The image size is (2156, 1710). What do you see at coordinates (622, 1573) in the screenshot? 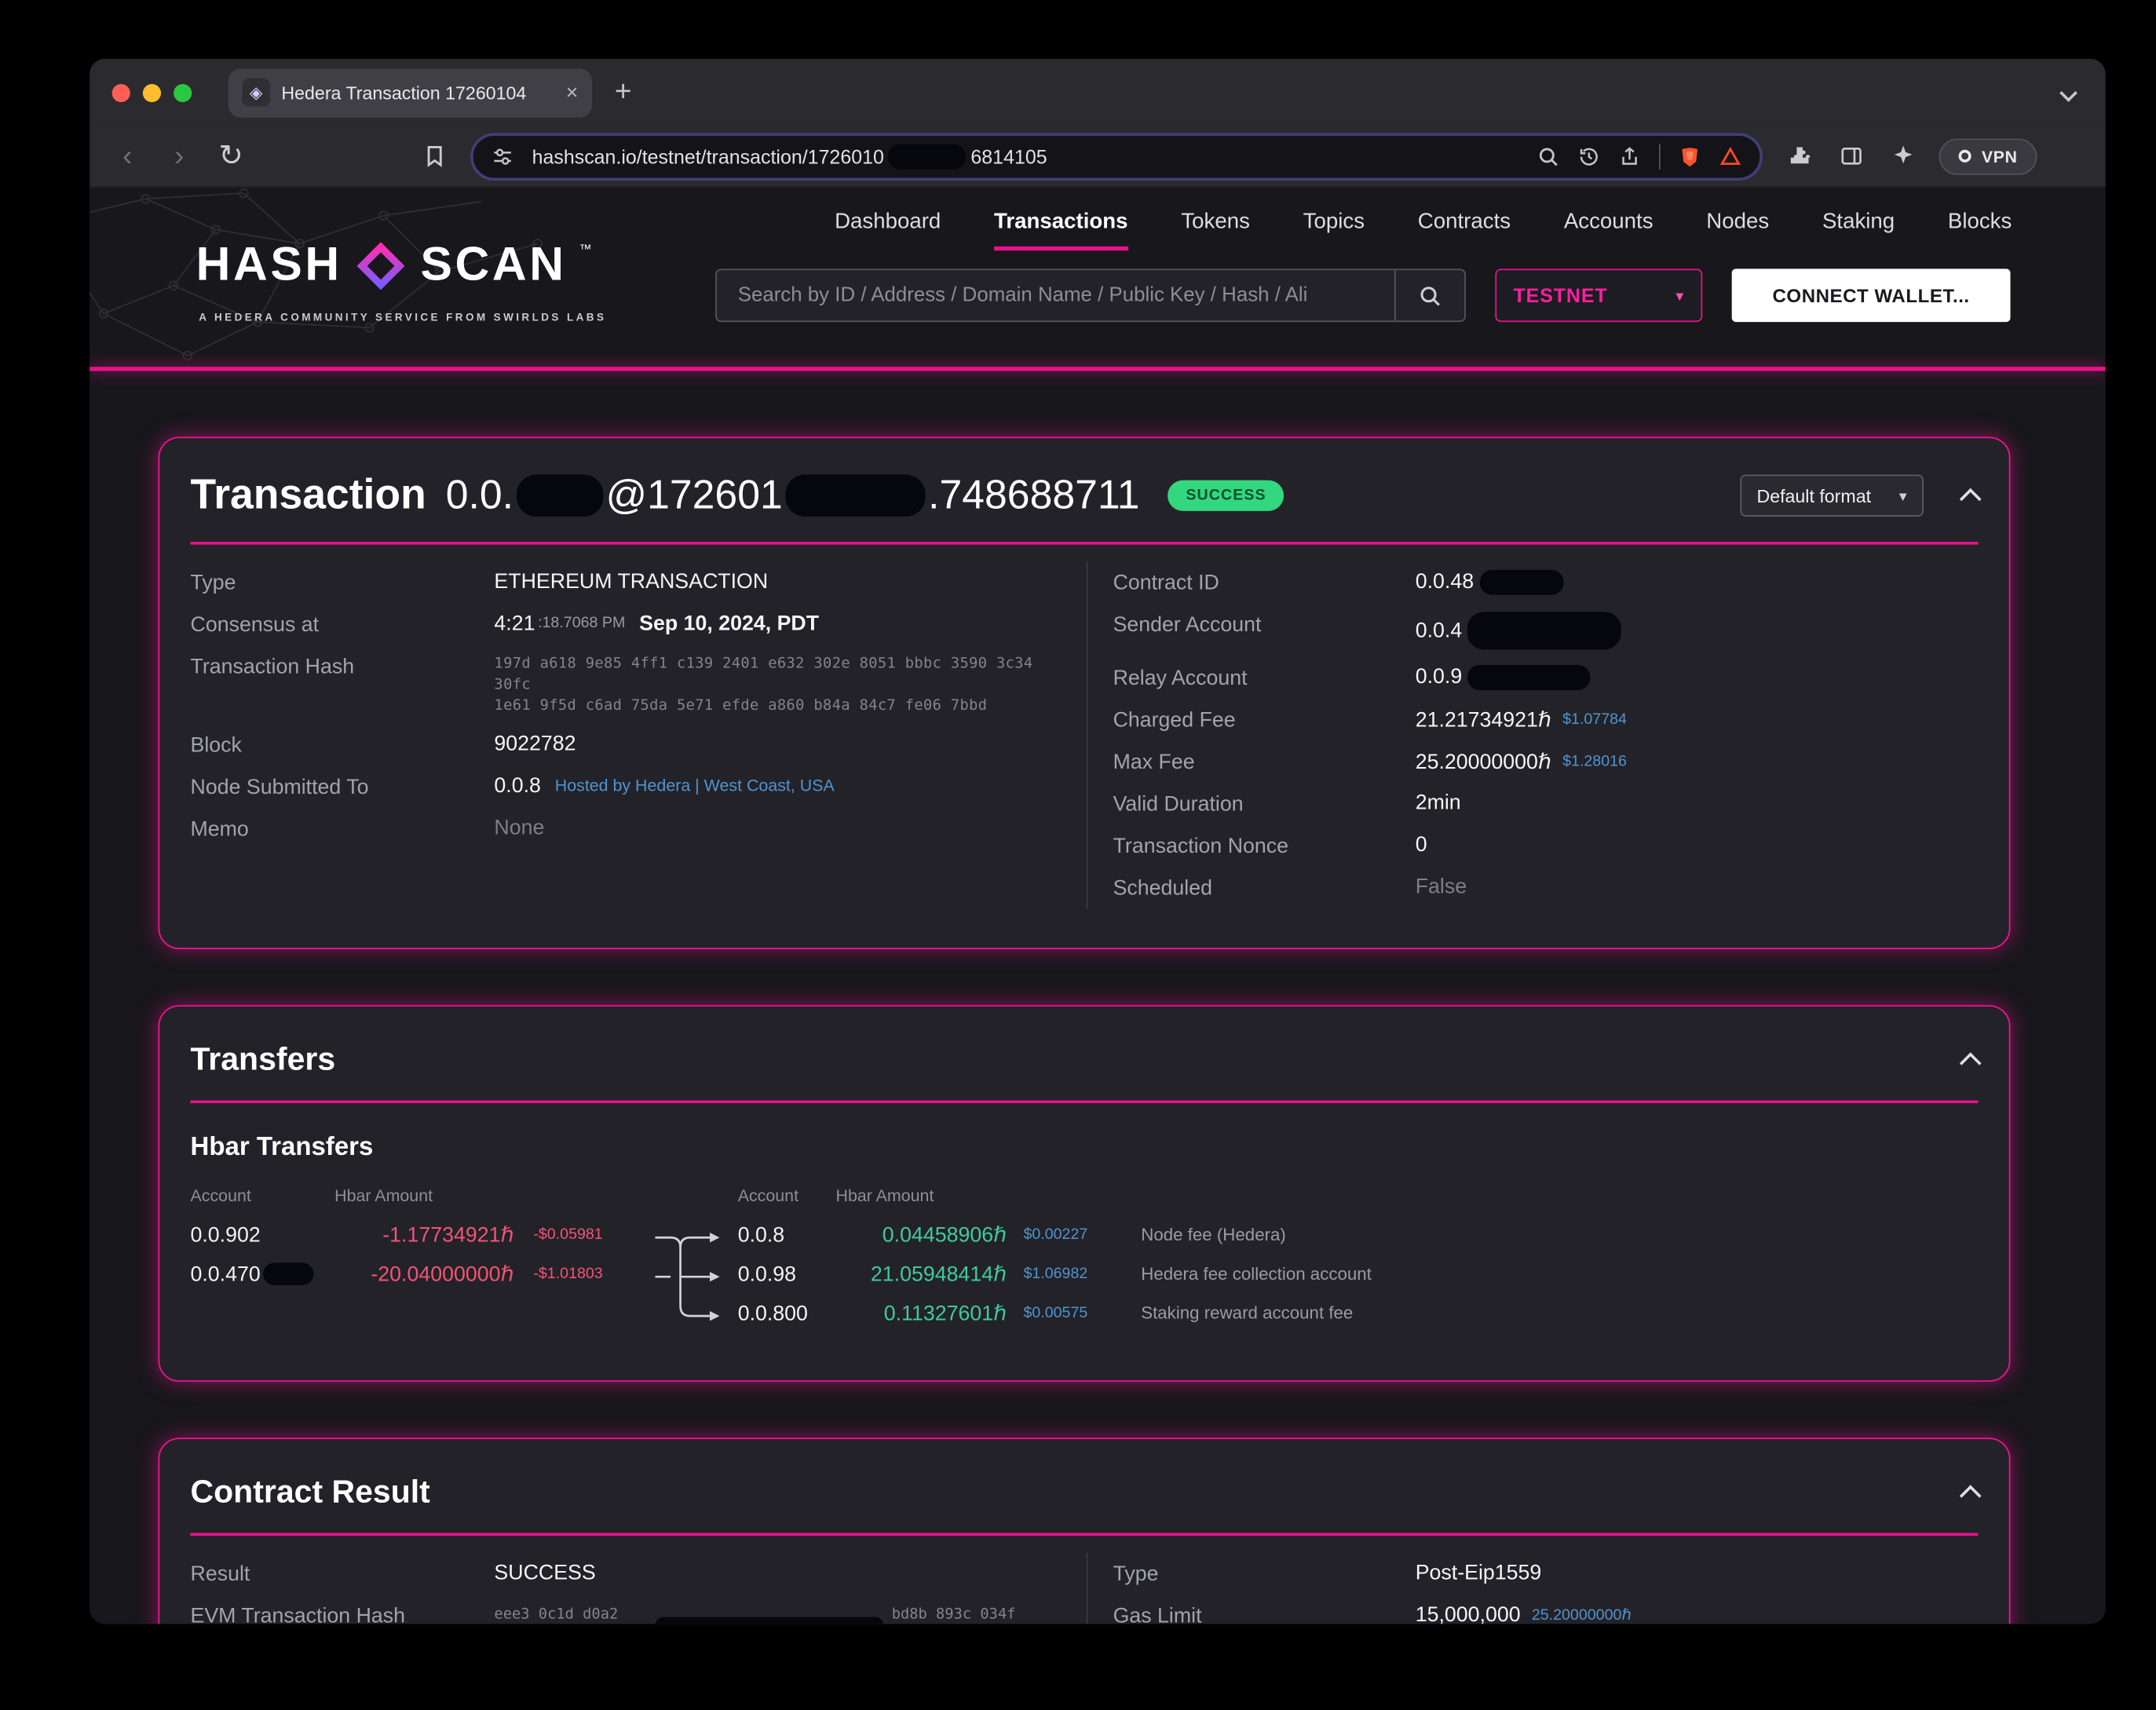
I see `detail-row: Result SUCCESS` at bounding box center [622, 1573].